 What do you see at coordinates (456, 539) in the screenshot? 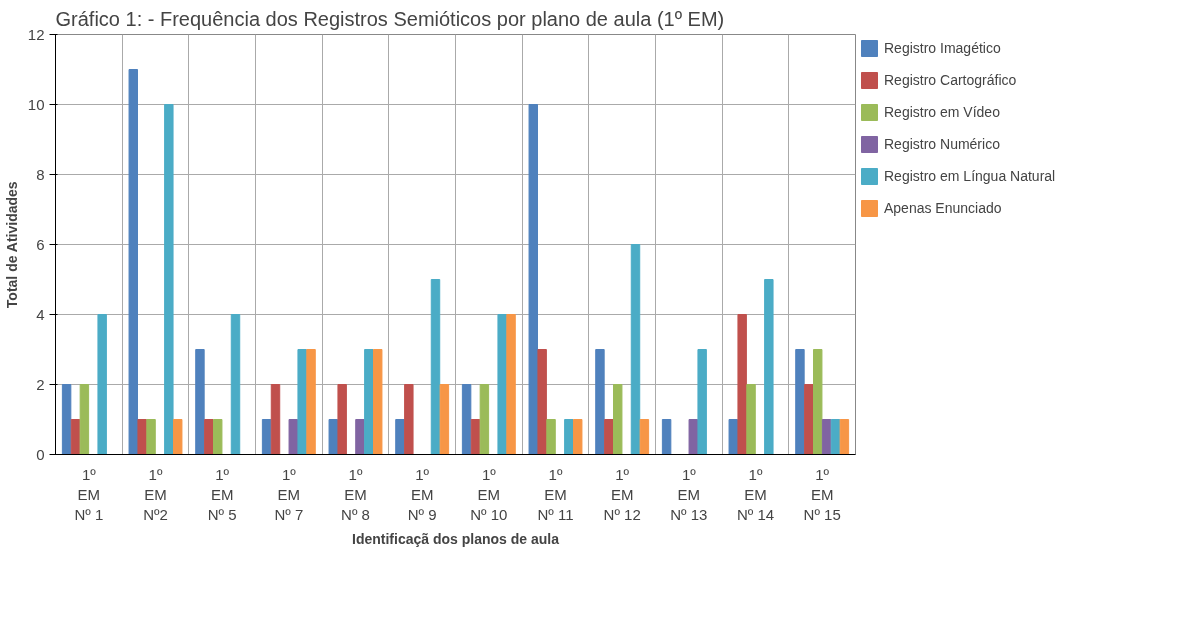
I see `x-axis-title: Identificaçã dos planos de aula` at bounding box center [456, 539].